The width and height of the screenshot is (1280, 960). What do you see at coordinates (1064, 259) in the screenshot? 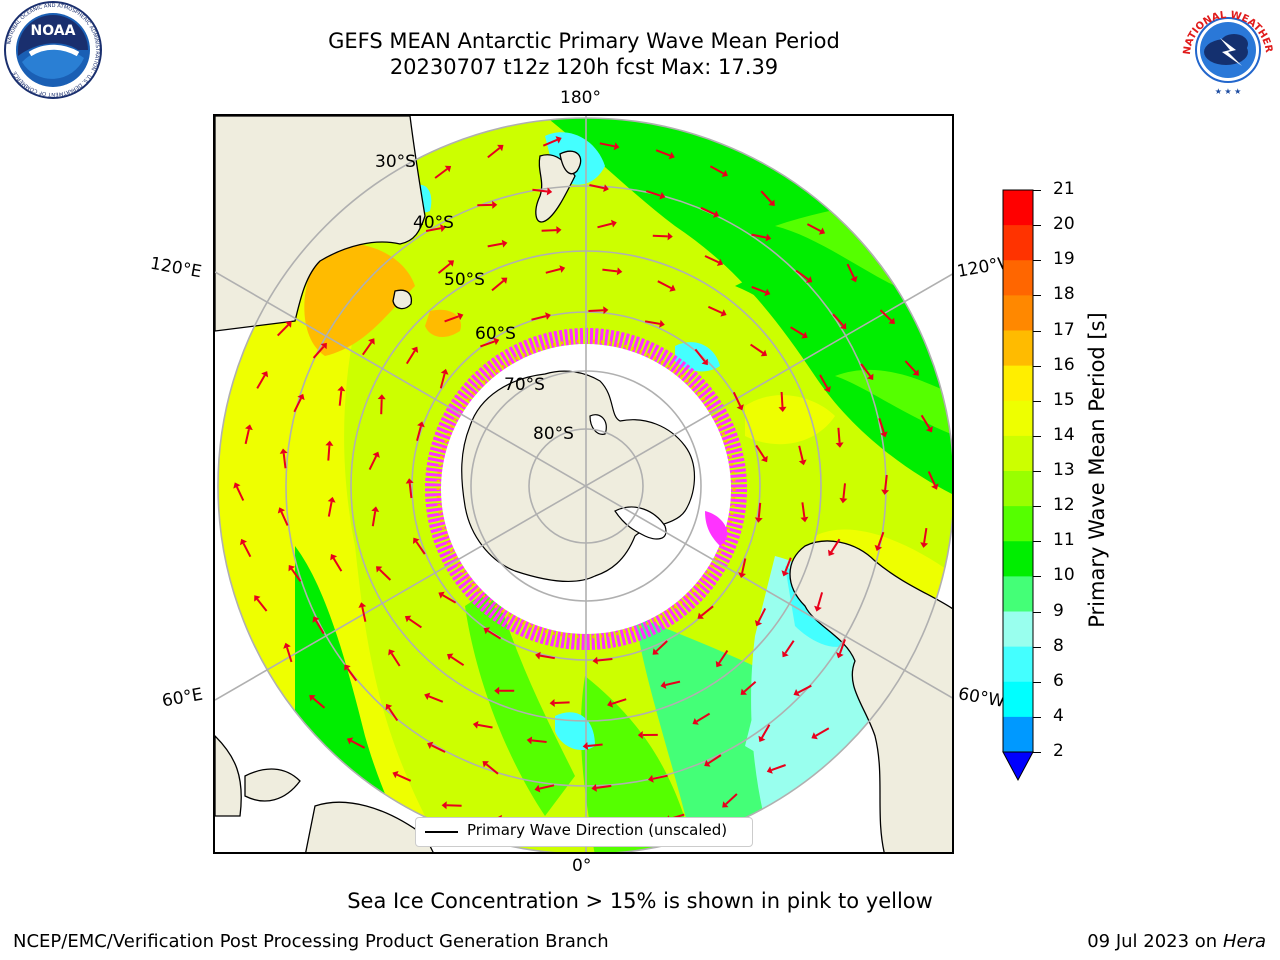
I see `colorbar-tick-label: 19` at bounding box center [1064, 259].